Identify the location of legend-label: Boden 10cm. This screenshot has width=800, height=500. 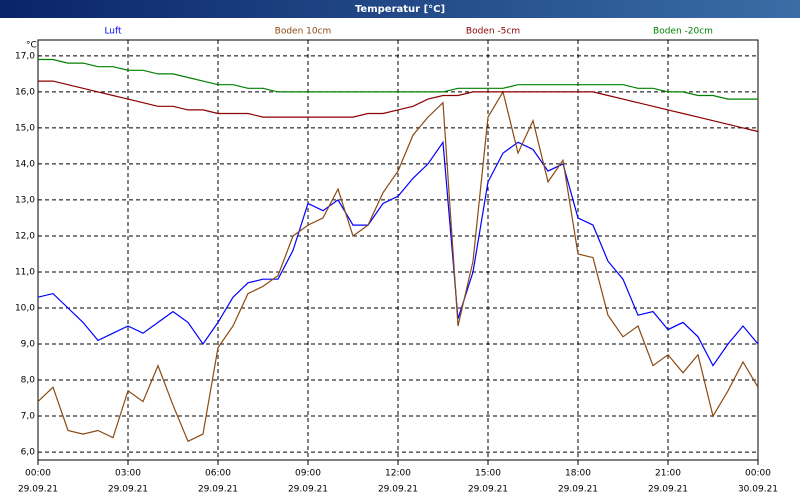
(303, 32).